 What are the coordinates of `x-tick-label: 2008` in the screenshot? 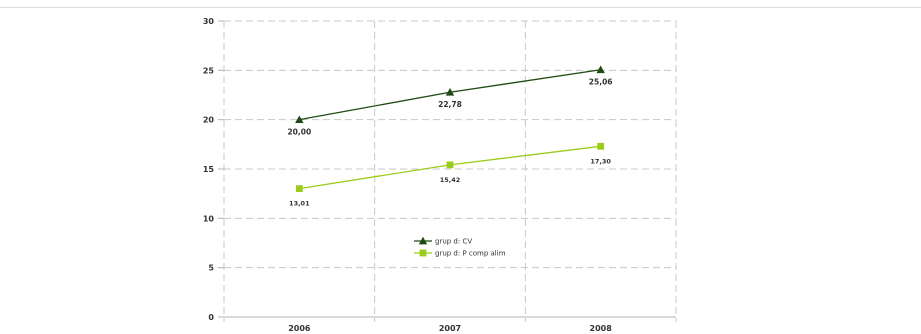 It's located at (601, 328).